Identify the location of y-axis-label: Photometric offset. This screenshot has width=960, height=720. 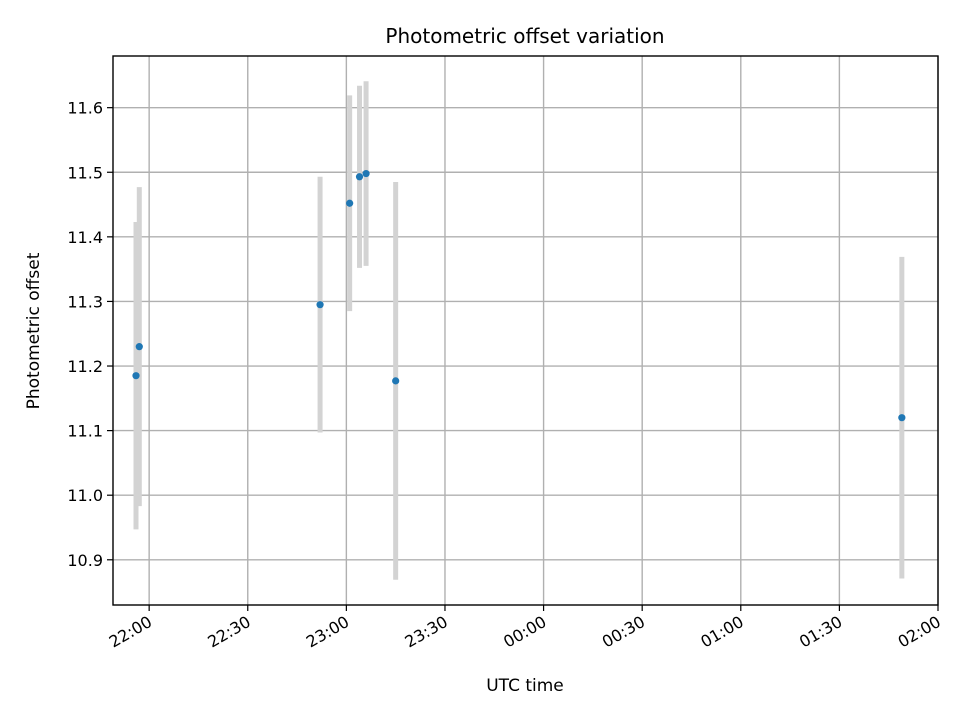
(34, 330).